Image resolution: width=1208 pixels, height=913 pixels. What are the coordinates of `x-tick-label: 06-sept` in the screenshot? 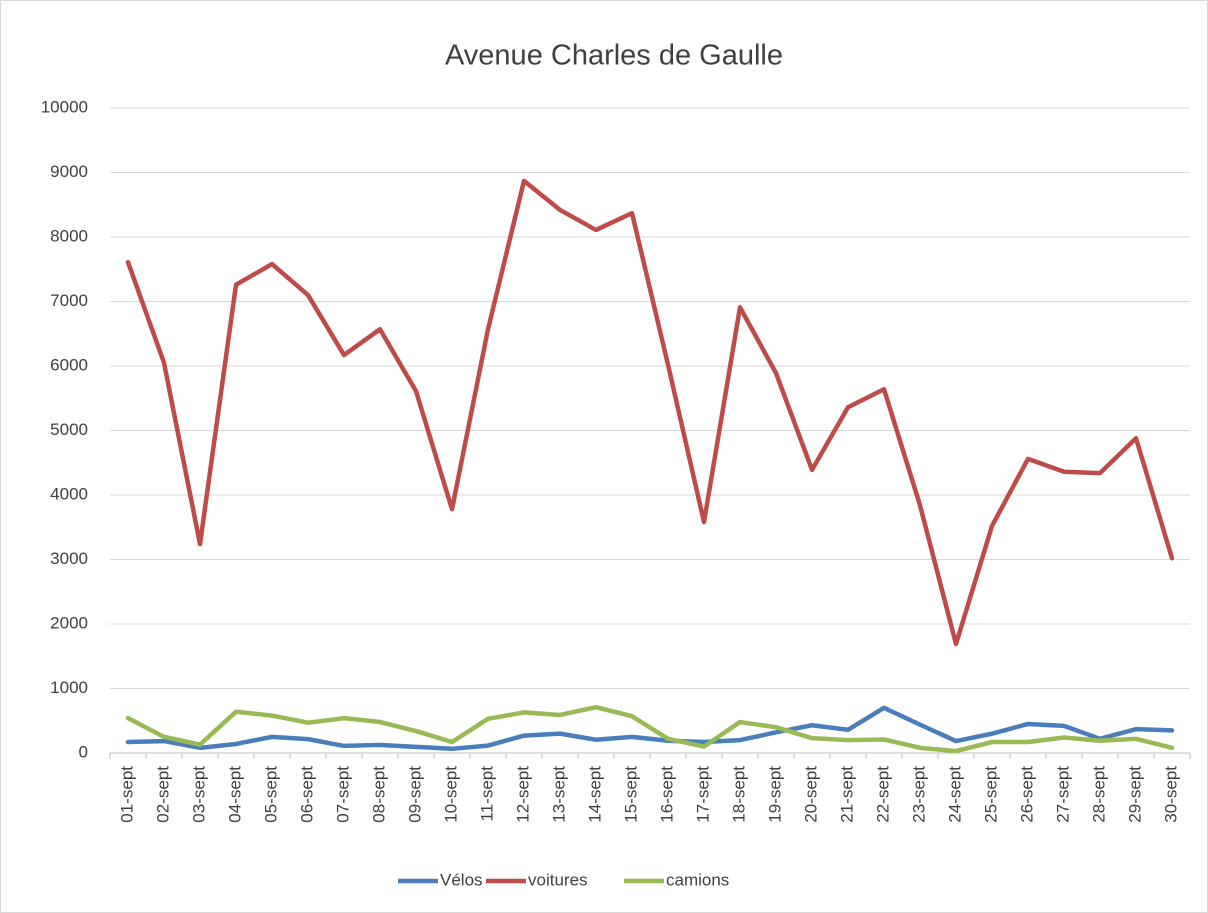 It's located at (306, 794).